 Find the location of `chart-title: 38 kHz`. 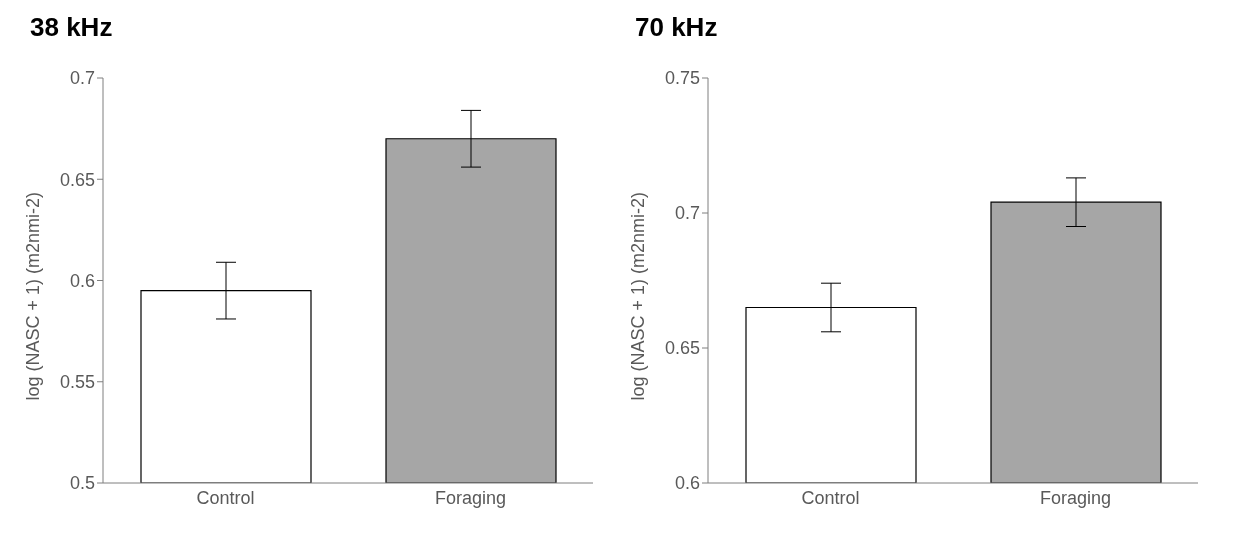

chart-title: 38 kHz is located at coordinates (71, 27).